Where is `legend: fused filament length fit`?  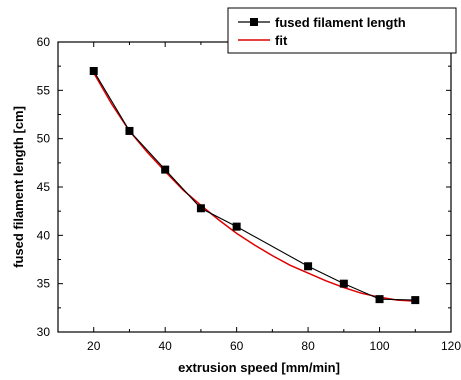
legend: fused filament length fit is located at coordinates (342, 30).